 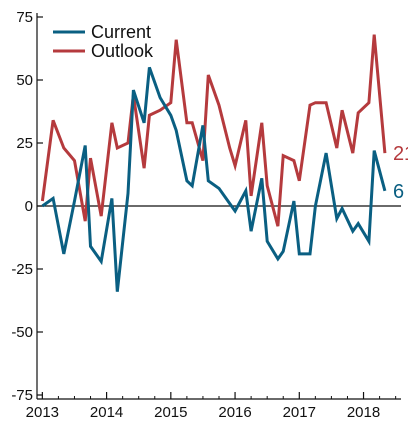 What do you see at coordinates (24, 17) in the screenshot?
I see `y-tick-label: 75` at bounding box center [24, 17].